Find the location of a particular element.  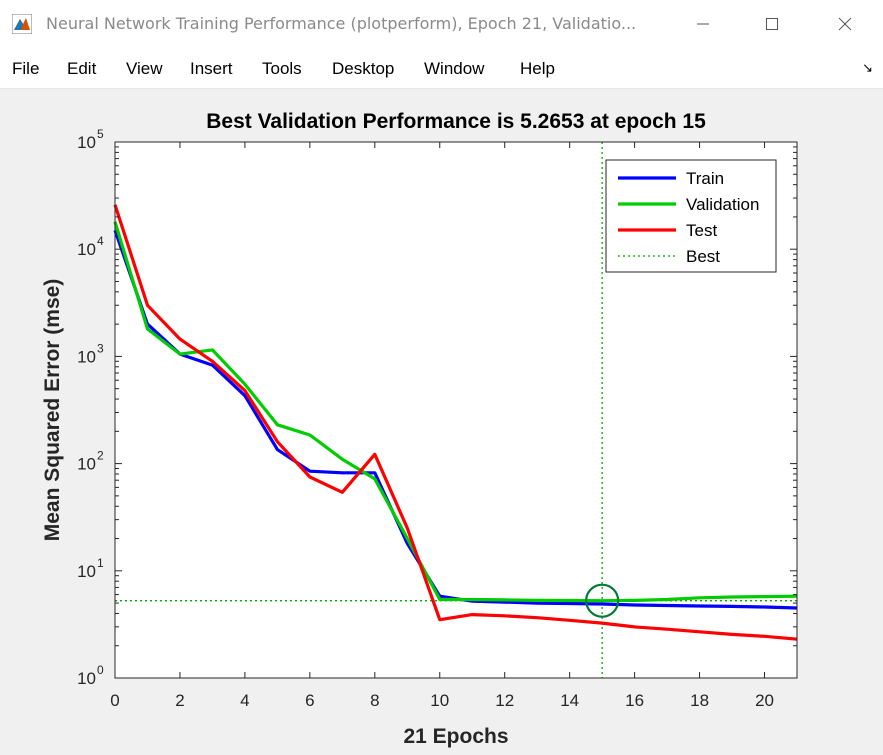

maximize-icon is located at coordinates (772, 24).